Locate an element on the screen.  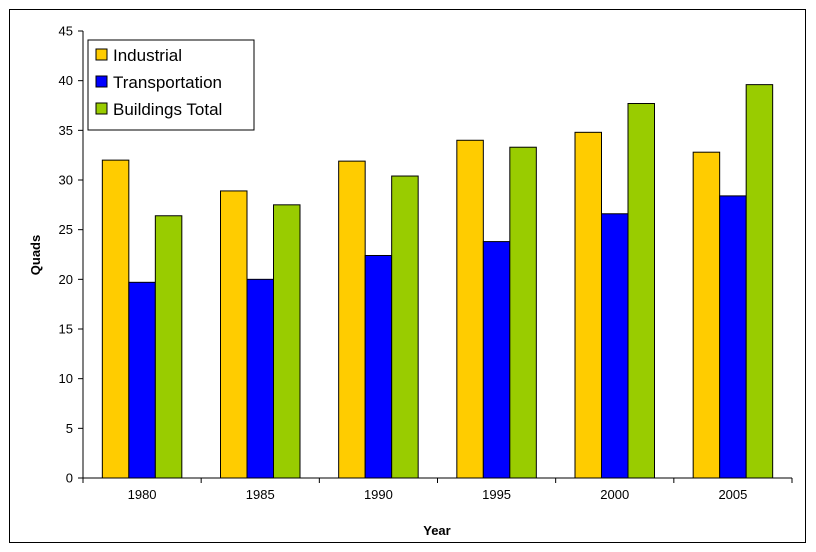
bar-buildings-total-2000 is located at coordinates (641, 291).